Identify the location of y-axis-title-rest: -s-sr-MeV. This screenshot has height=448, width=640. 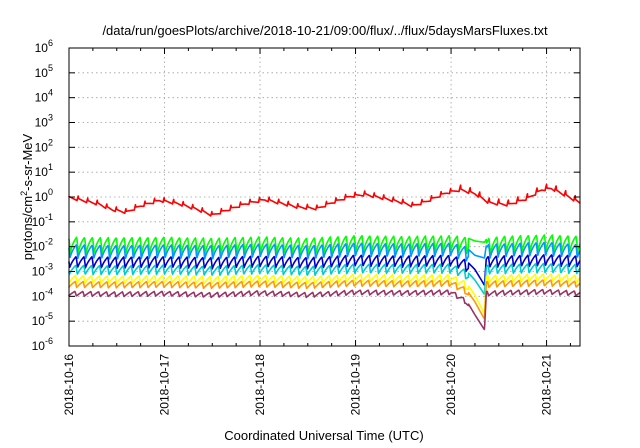
(27, 161).